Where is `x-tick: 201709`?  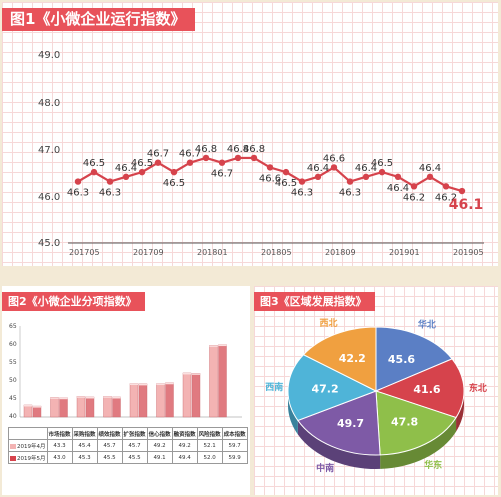 x-tick: 201709 is located at coordinates (148, 252).